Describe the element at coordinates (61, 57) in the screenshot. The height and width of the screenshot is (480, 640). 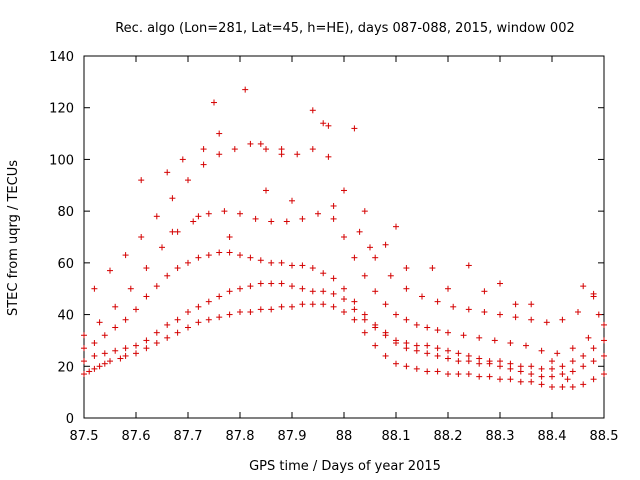
I see `y-tick-label: 140` at that location.